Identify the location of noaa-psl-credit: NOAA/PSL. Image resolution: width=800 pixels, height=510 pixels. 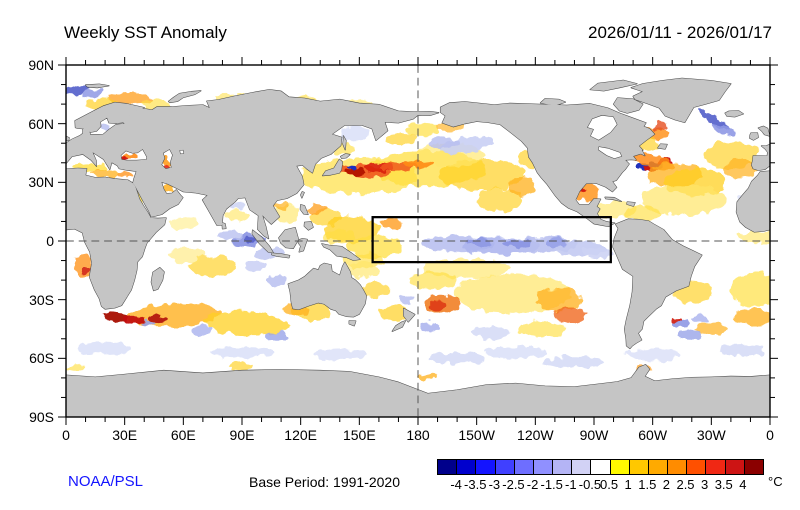
(106, 481).